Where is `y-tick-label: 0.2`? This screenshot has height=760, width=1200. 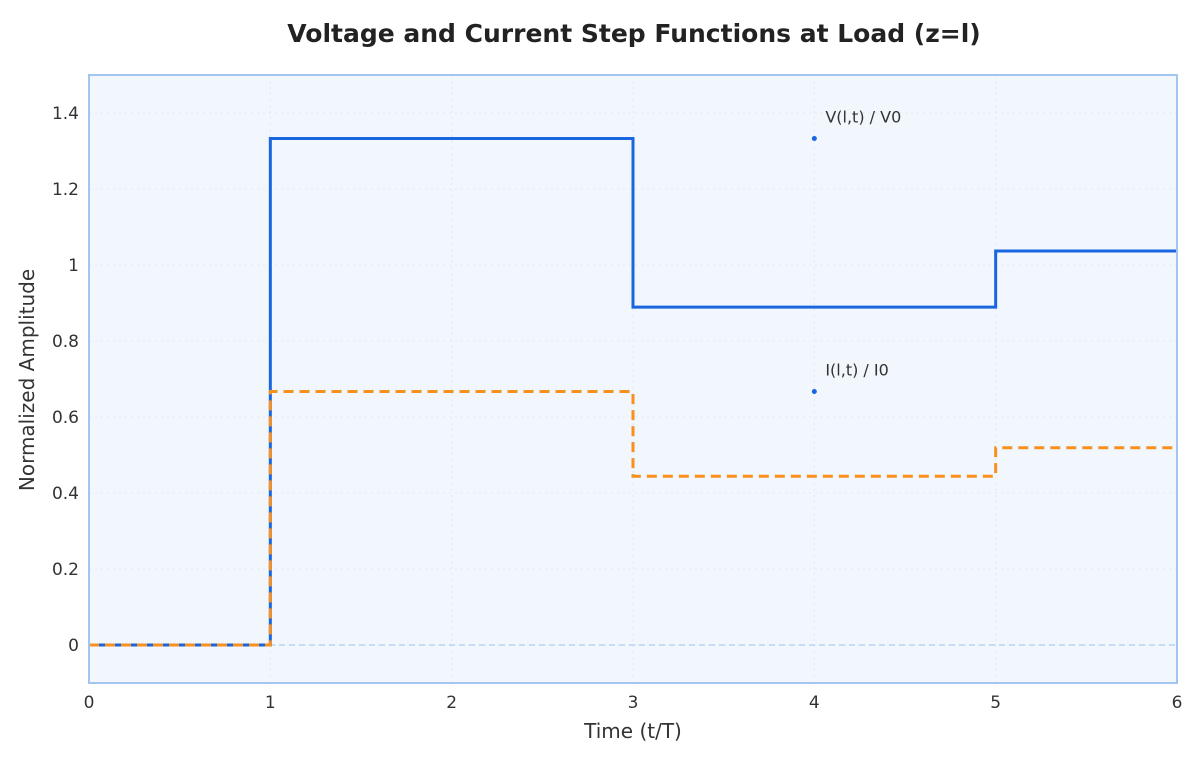
y-tick-label: 0.2 is located at coordinates (65, 570).